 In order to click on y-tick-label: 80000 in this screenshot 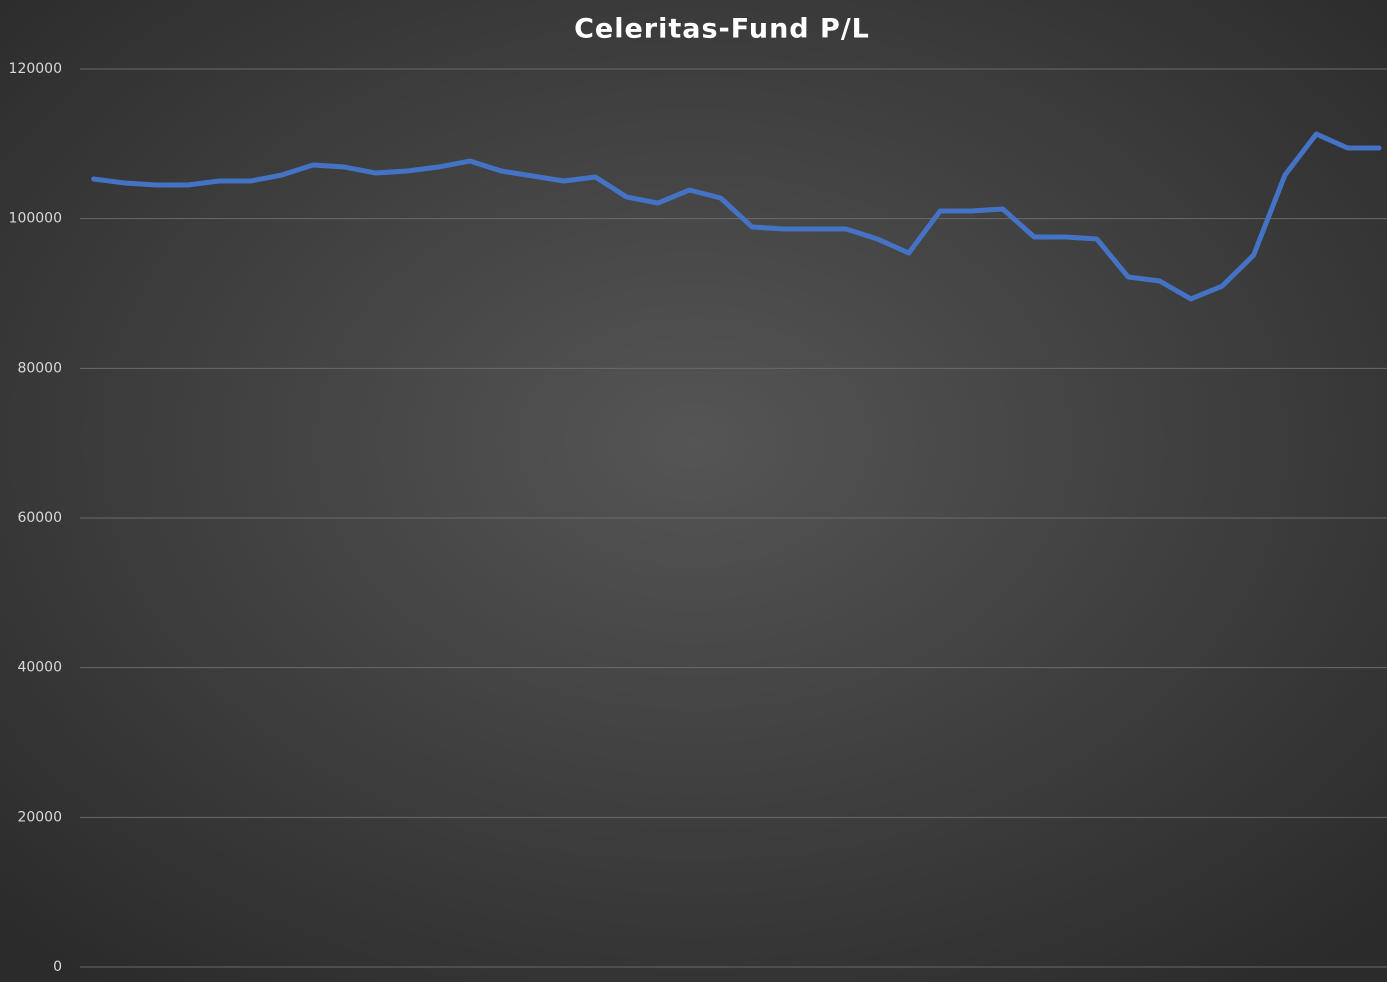, I will do `click(39, 368)`.